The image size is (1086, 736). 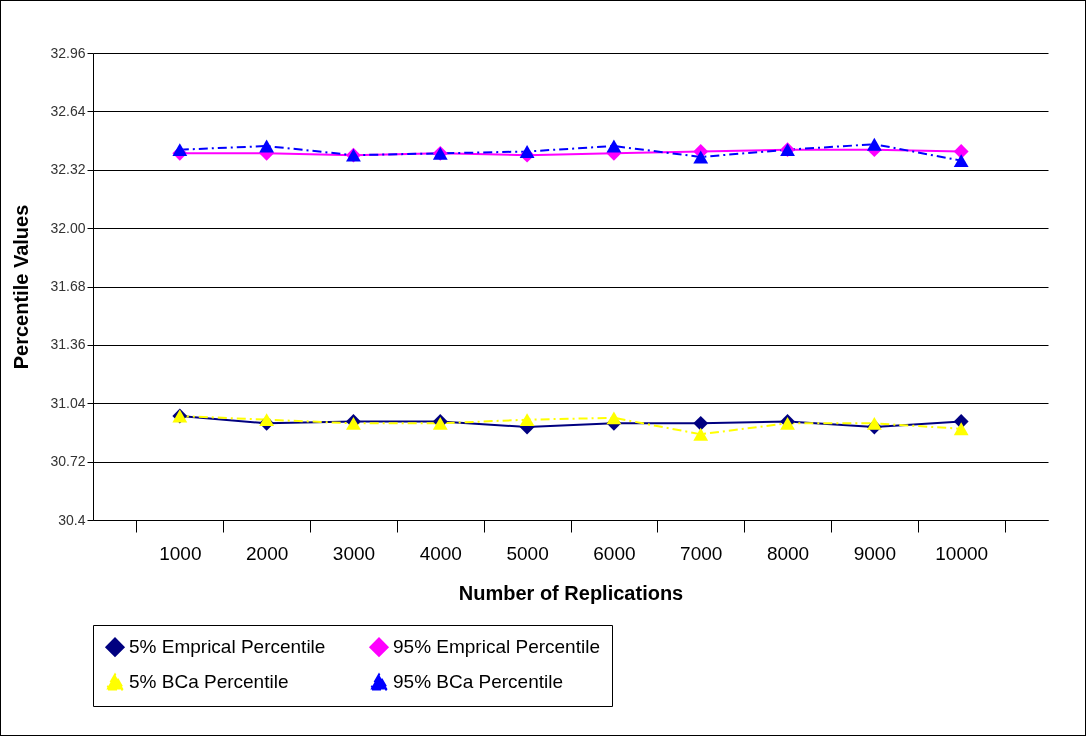 I want to click on x-tick-label: 7000, so click(x=701, y=553).